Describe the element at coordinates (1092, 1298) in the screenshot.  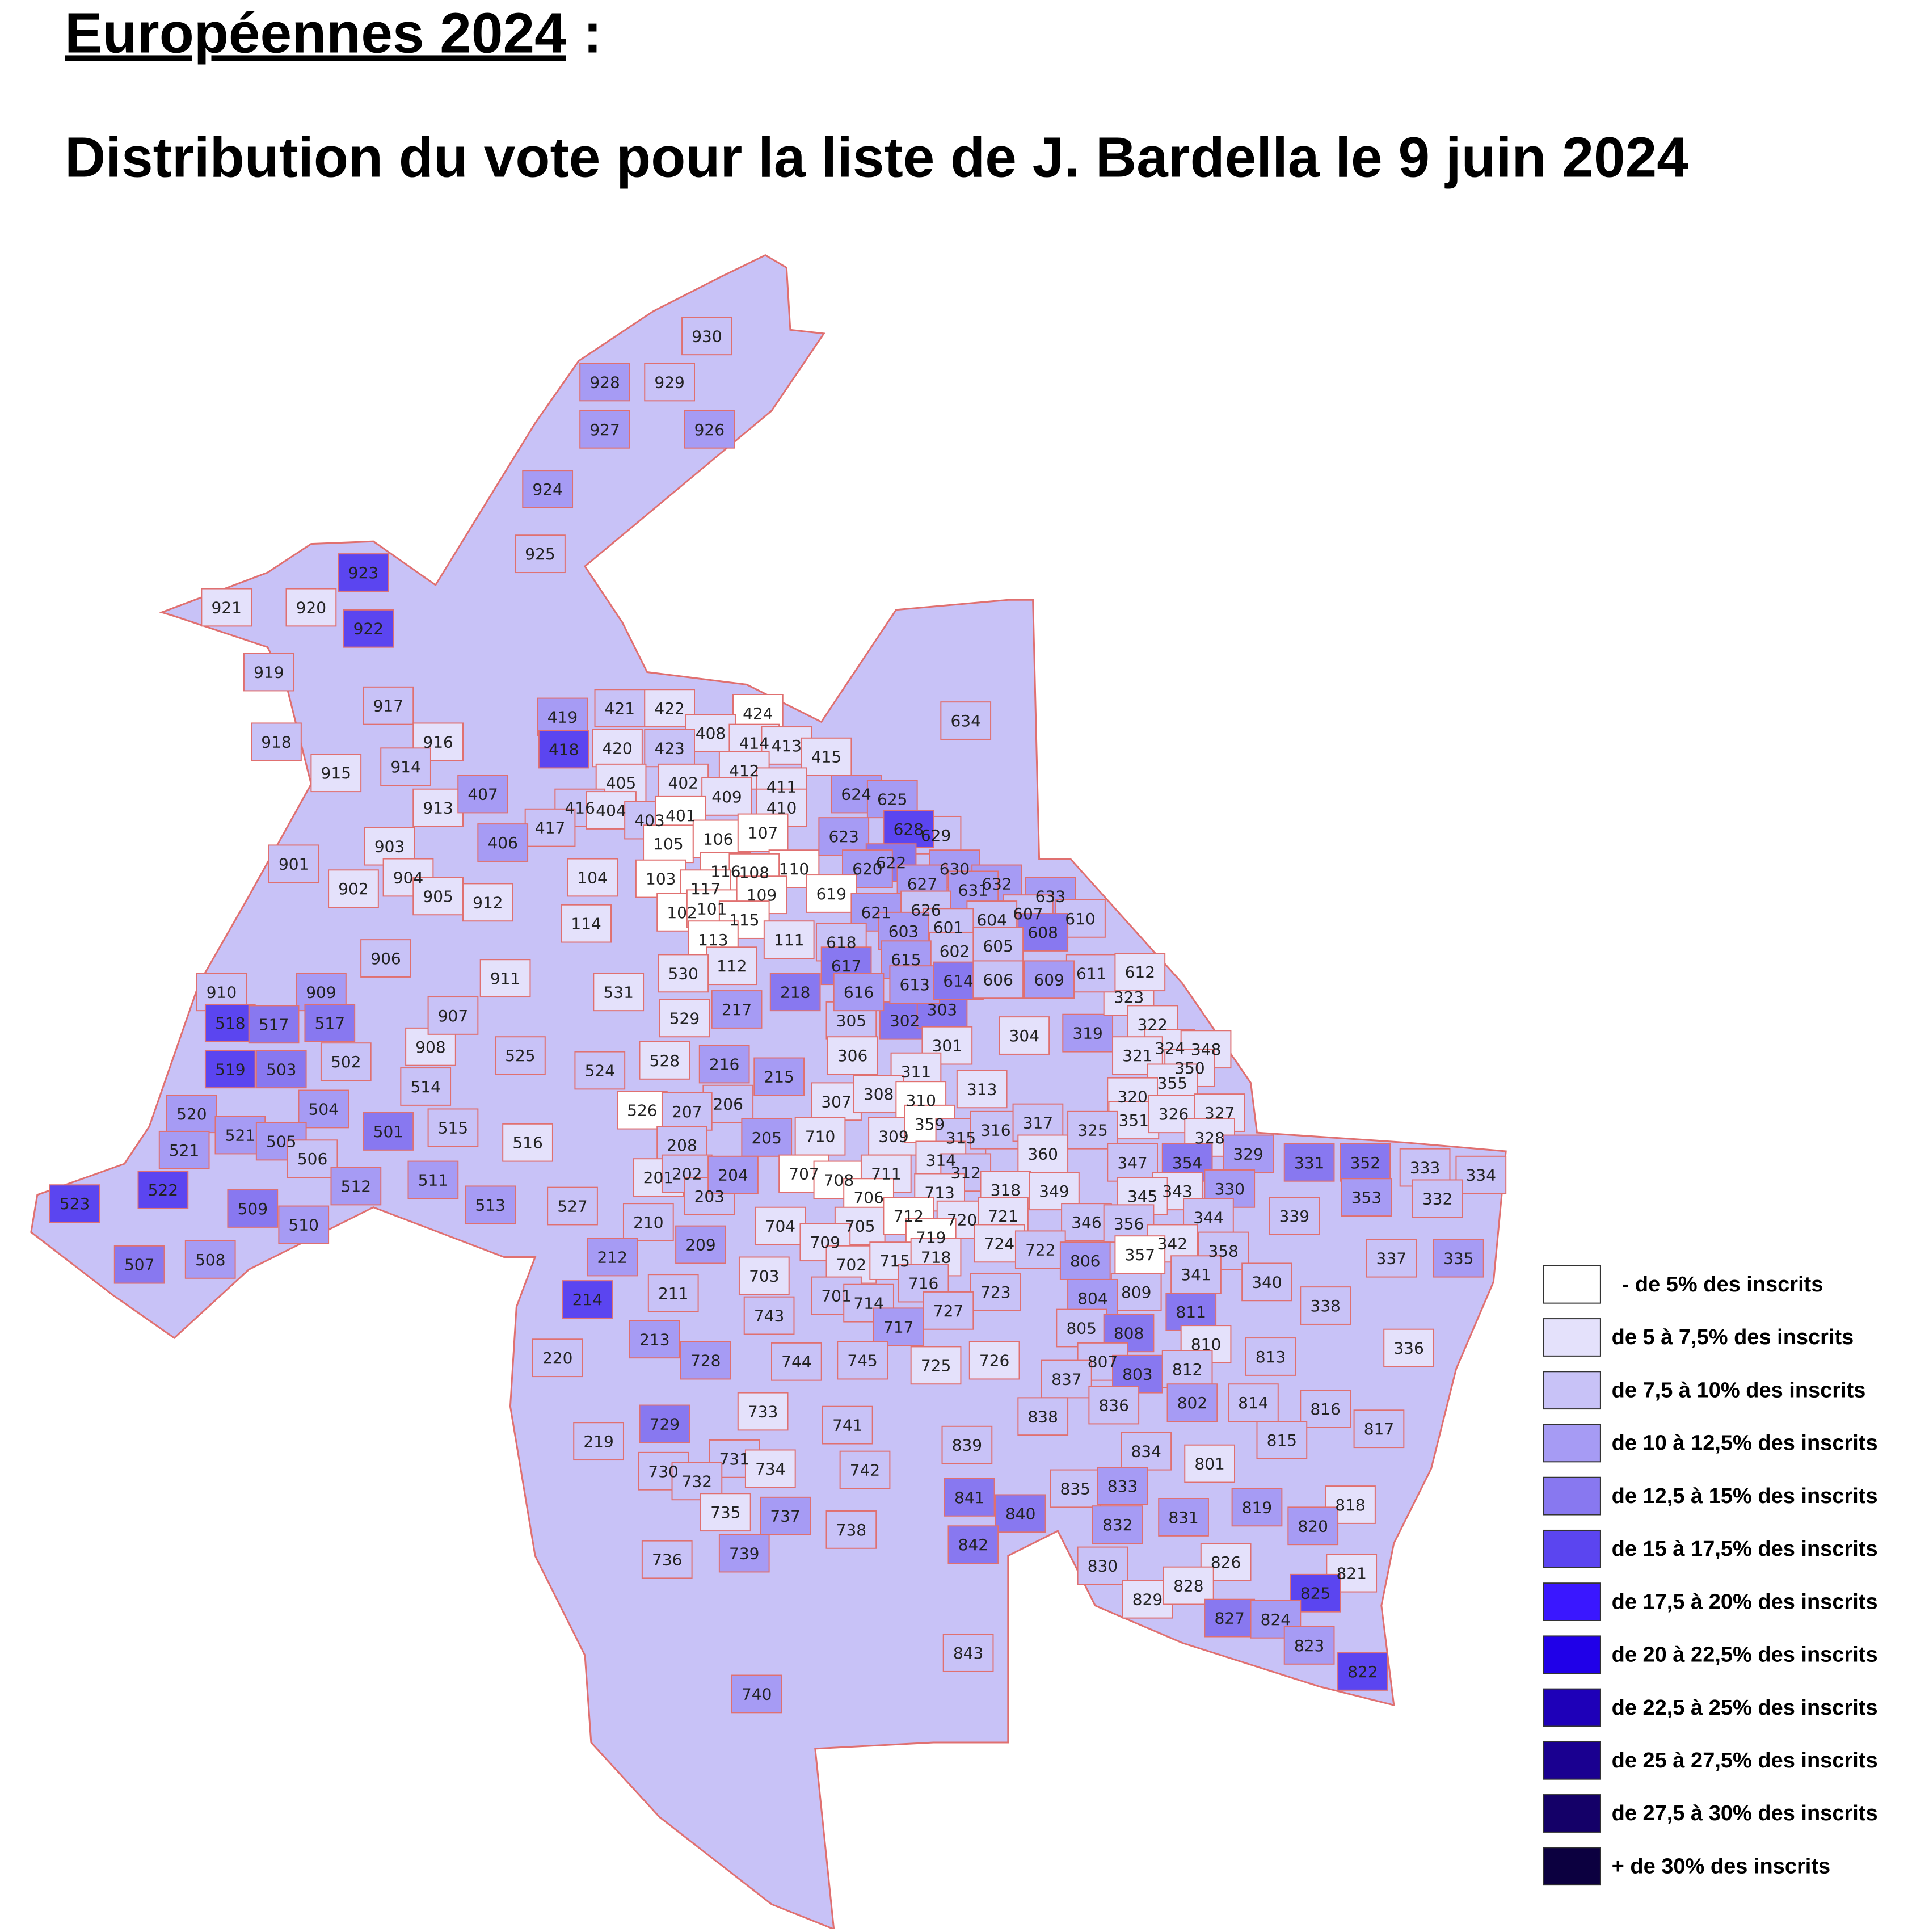
I see `bureau-label: 804` at that location.